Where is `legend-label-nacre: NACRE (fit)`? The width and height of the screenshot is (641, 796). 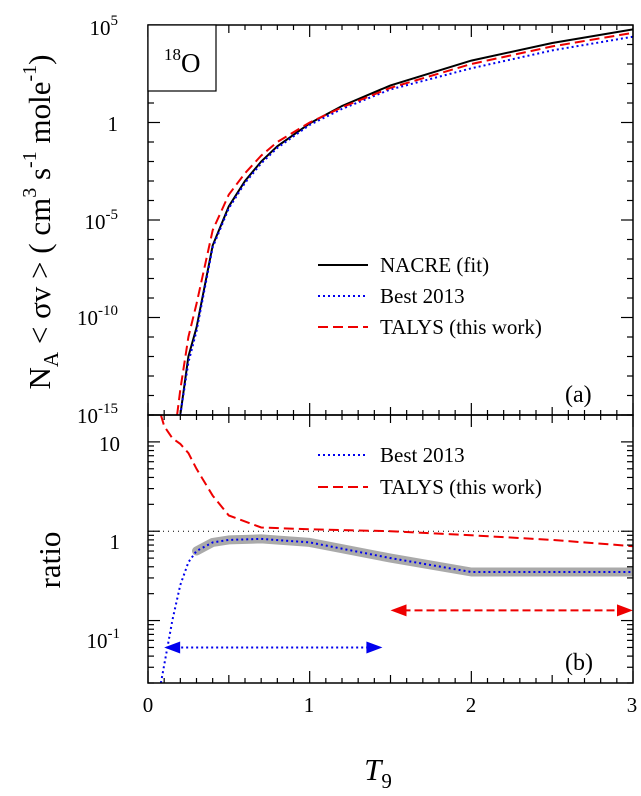
legend-label-nacre: NACRE (fit) is located at coordinates (434, 265).